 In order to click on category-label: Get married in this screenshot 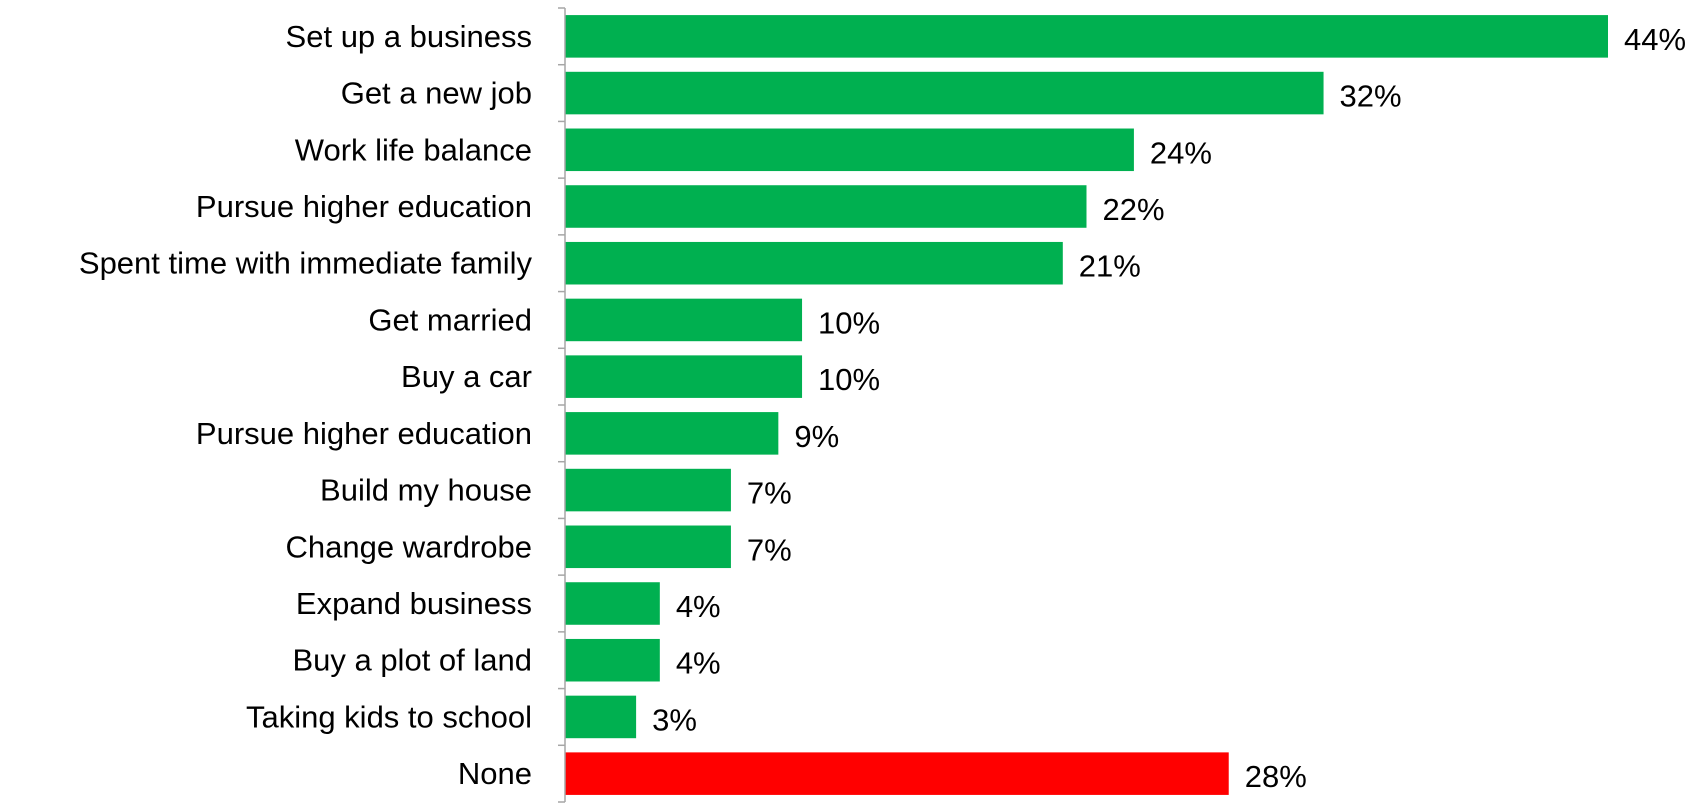, I will do `click(450, 319)`.